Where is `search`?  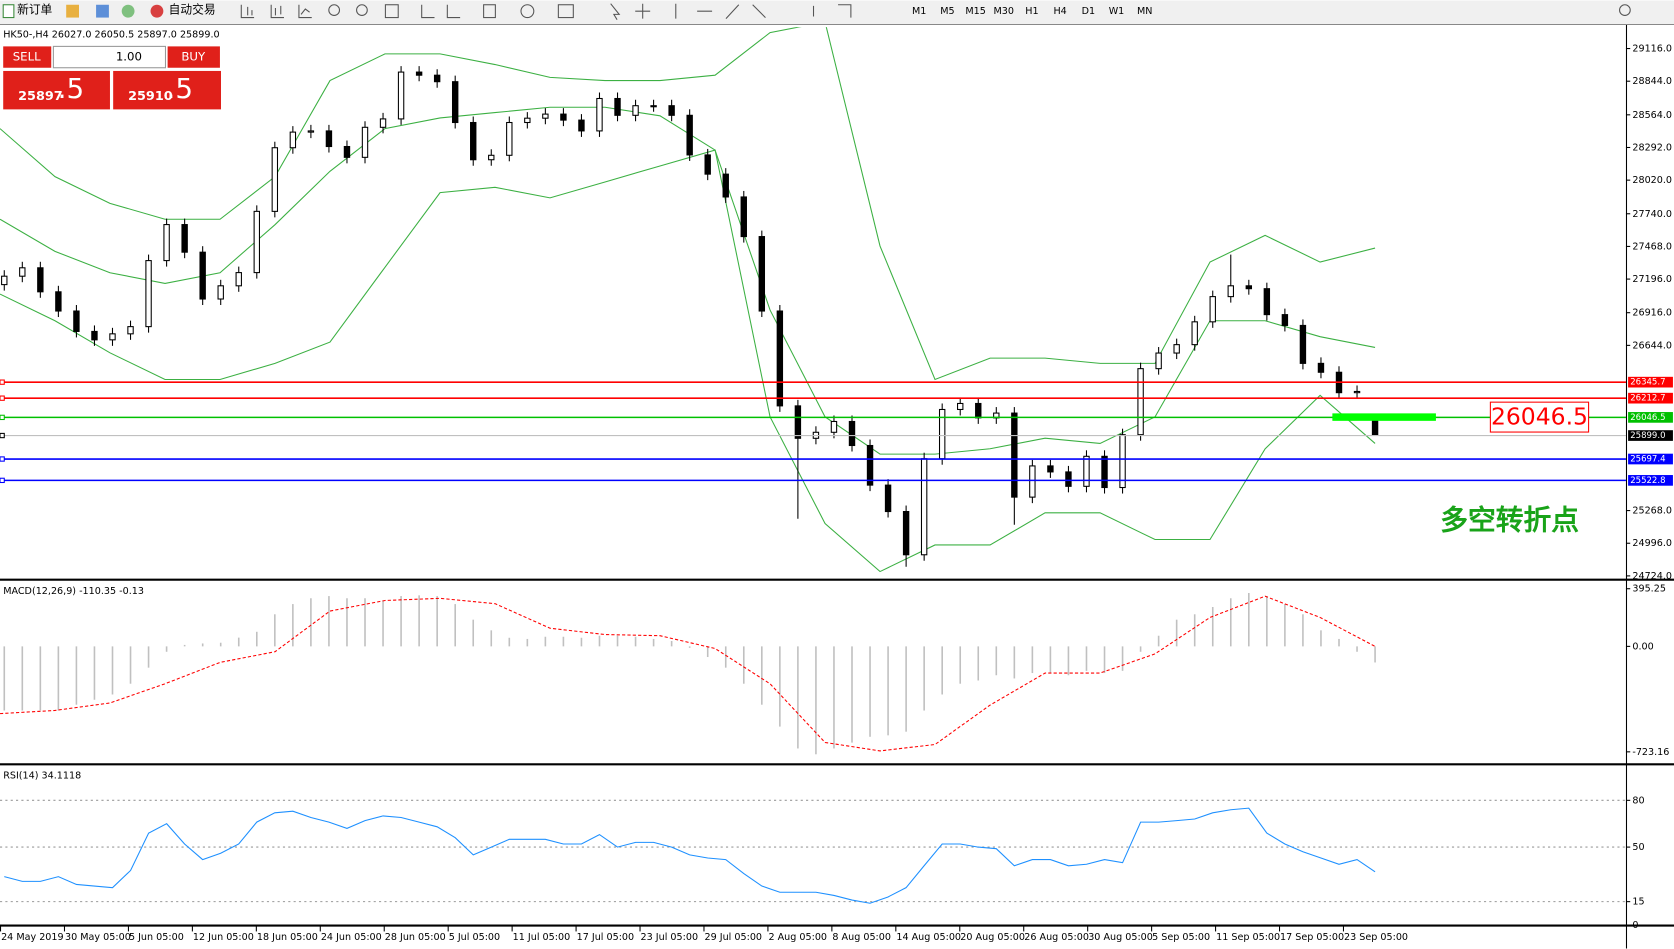
search is located at coordinates (1625, 10).